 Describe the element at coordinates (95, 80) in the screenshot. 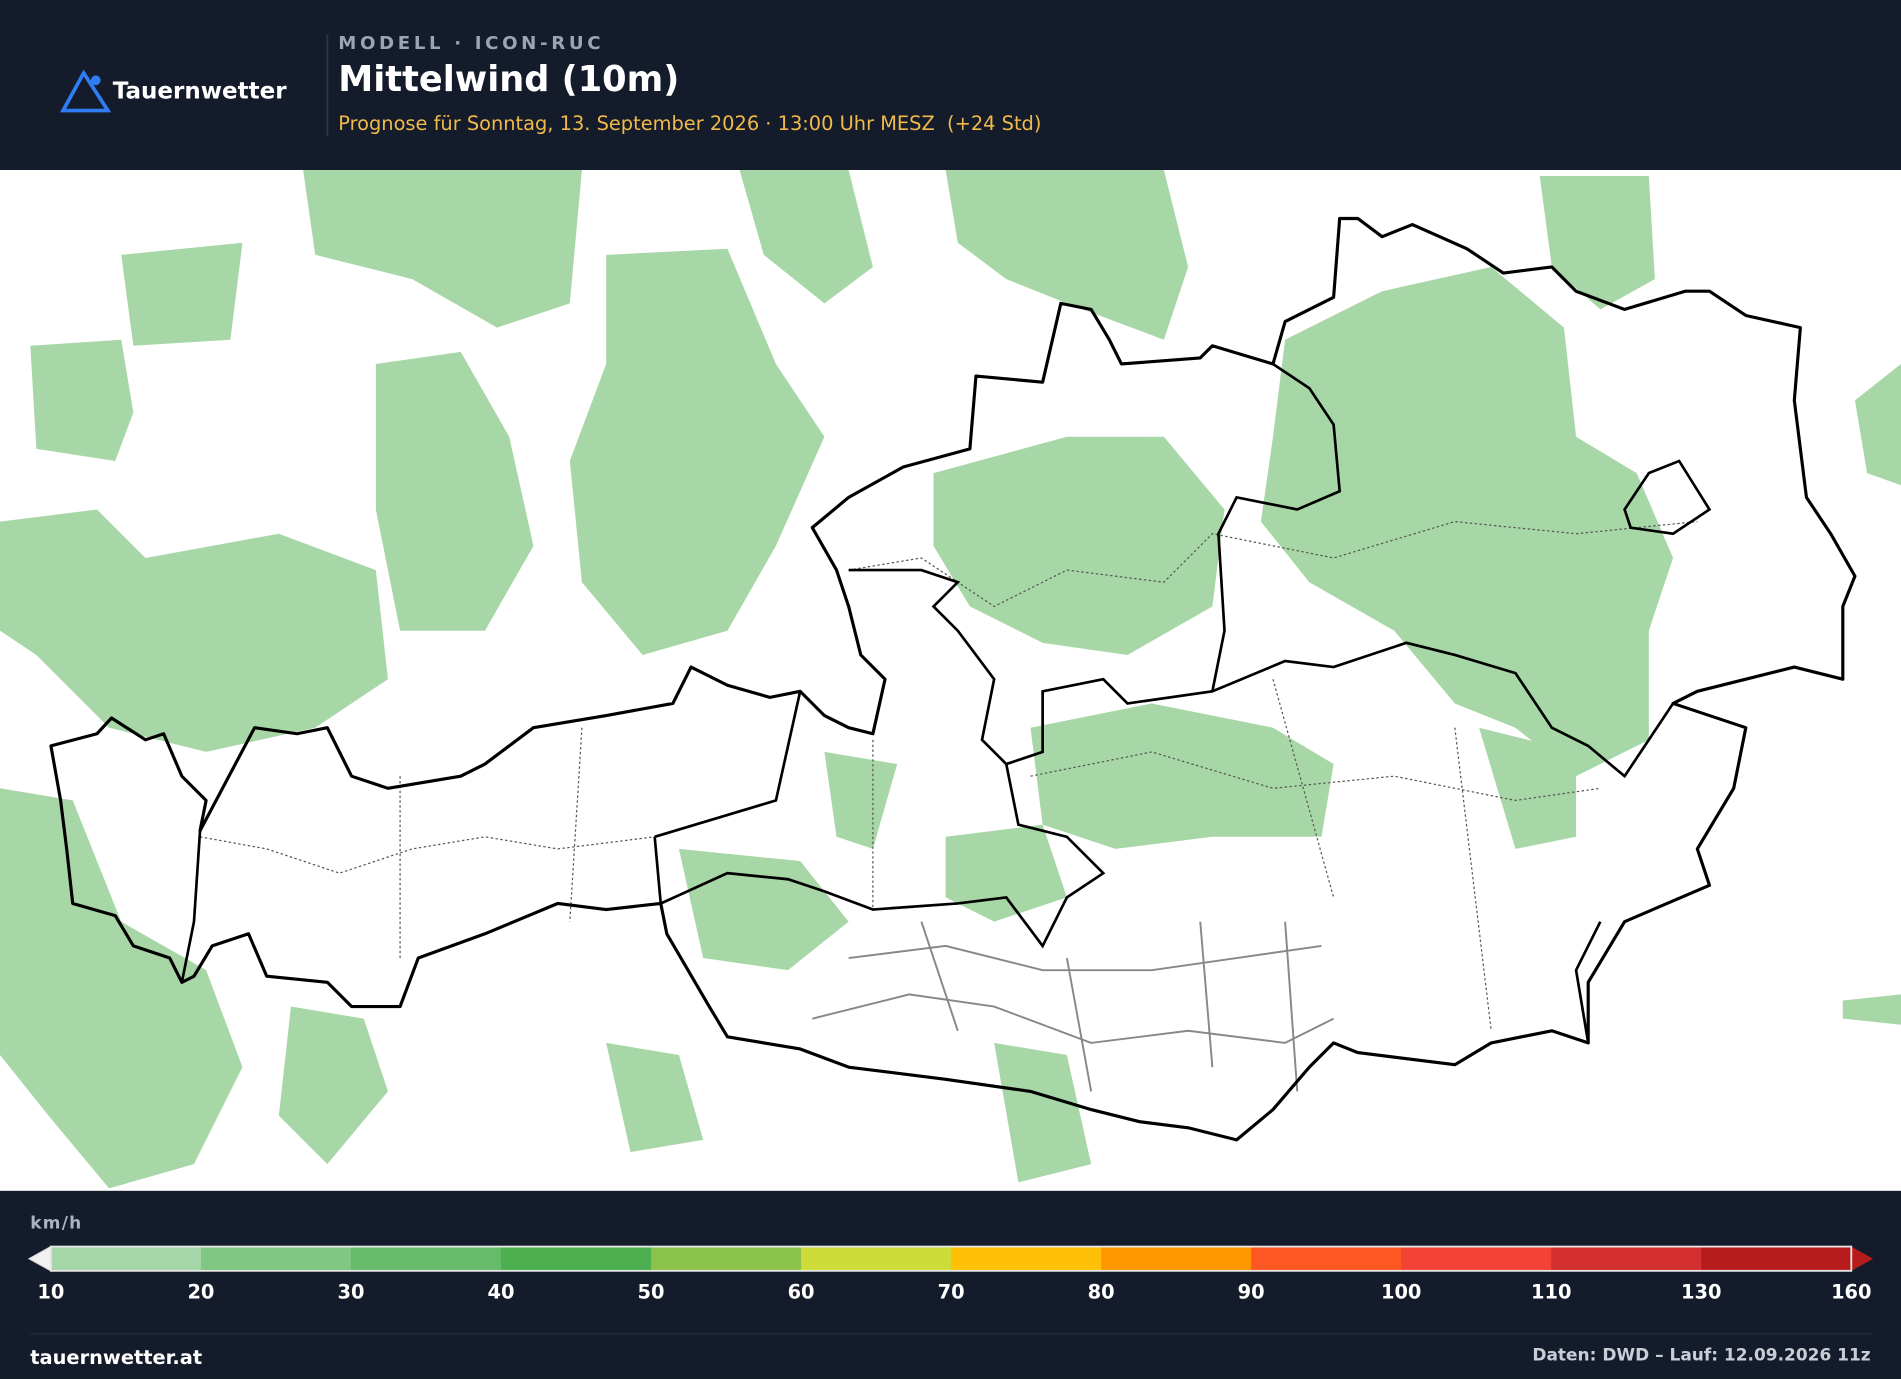

I see `logo-dot` at that location.